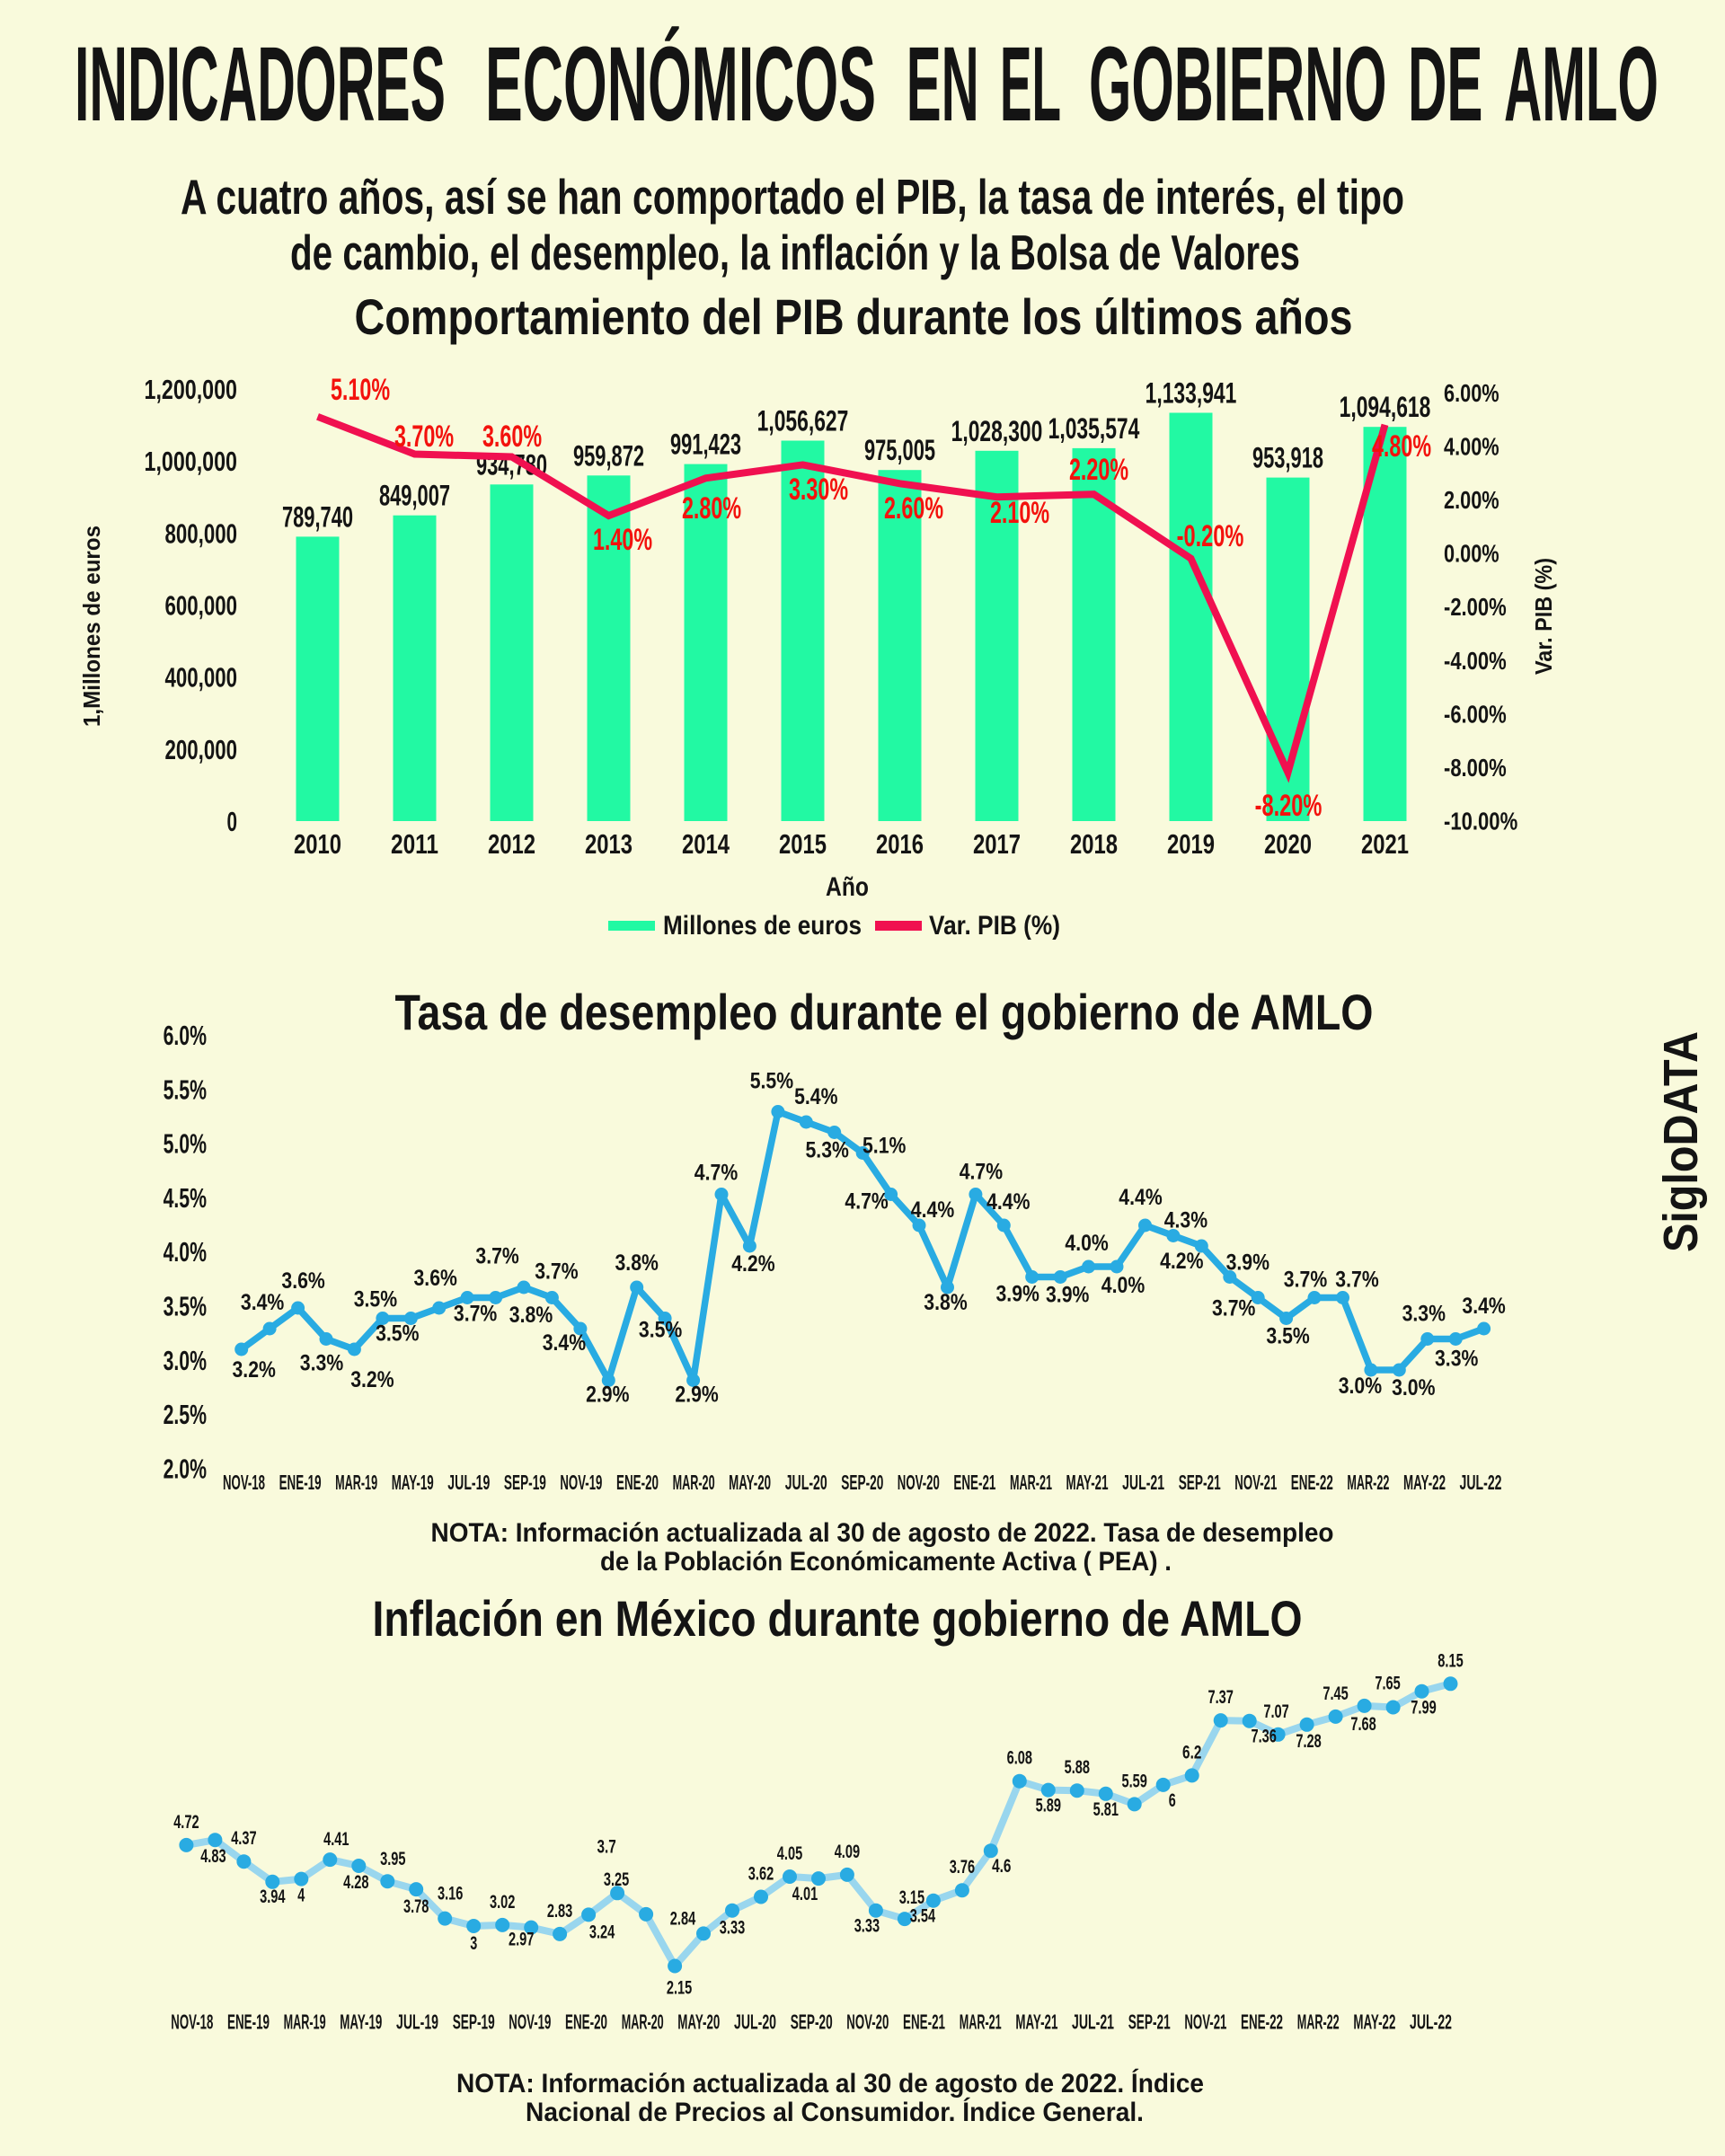 This screenshot has width=1725, height=2156. Describe the element at coordinates (451, 1894) in the screenshot. I see `svg-text: 3.16` at that location.